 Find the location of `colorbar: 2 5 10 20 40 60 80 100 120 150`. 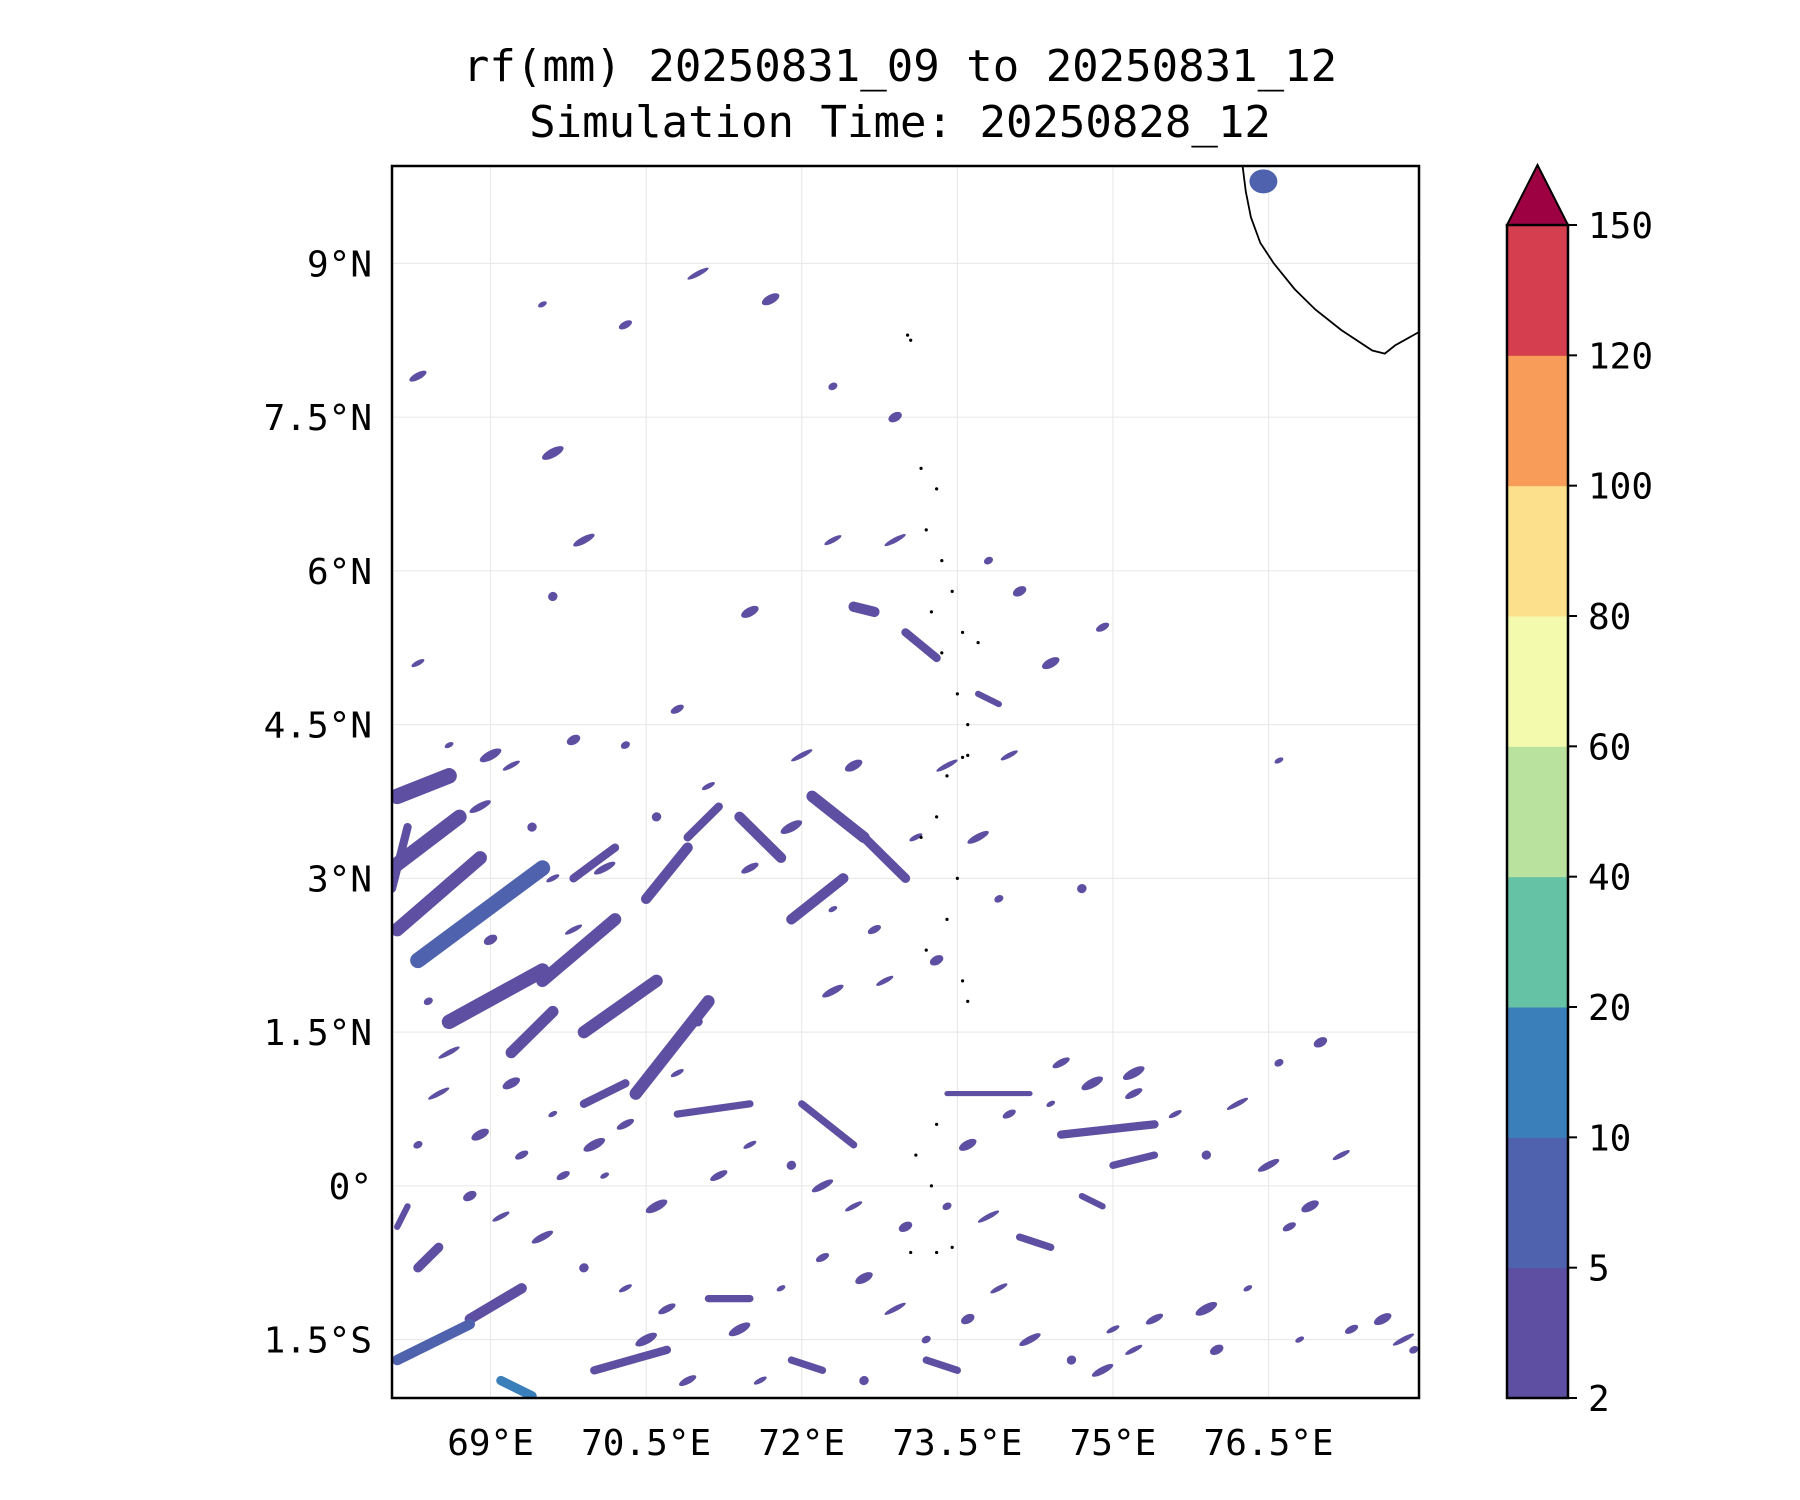

colorbar: 2 5 10 20 40 60 80 100 120 150 is located at coordinates (1579, 791).